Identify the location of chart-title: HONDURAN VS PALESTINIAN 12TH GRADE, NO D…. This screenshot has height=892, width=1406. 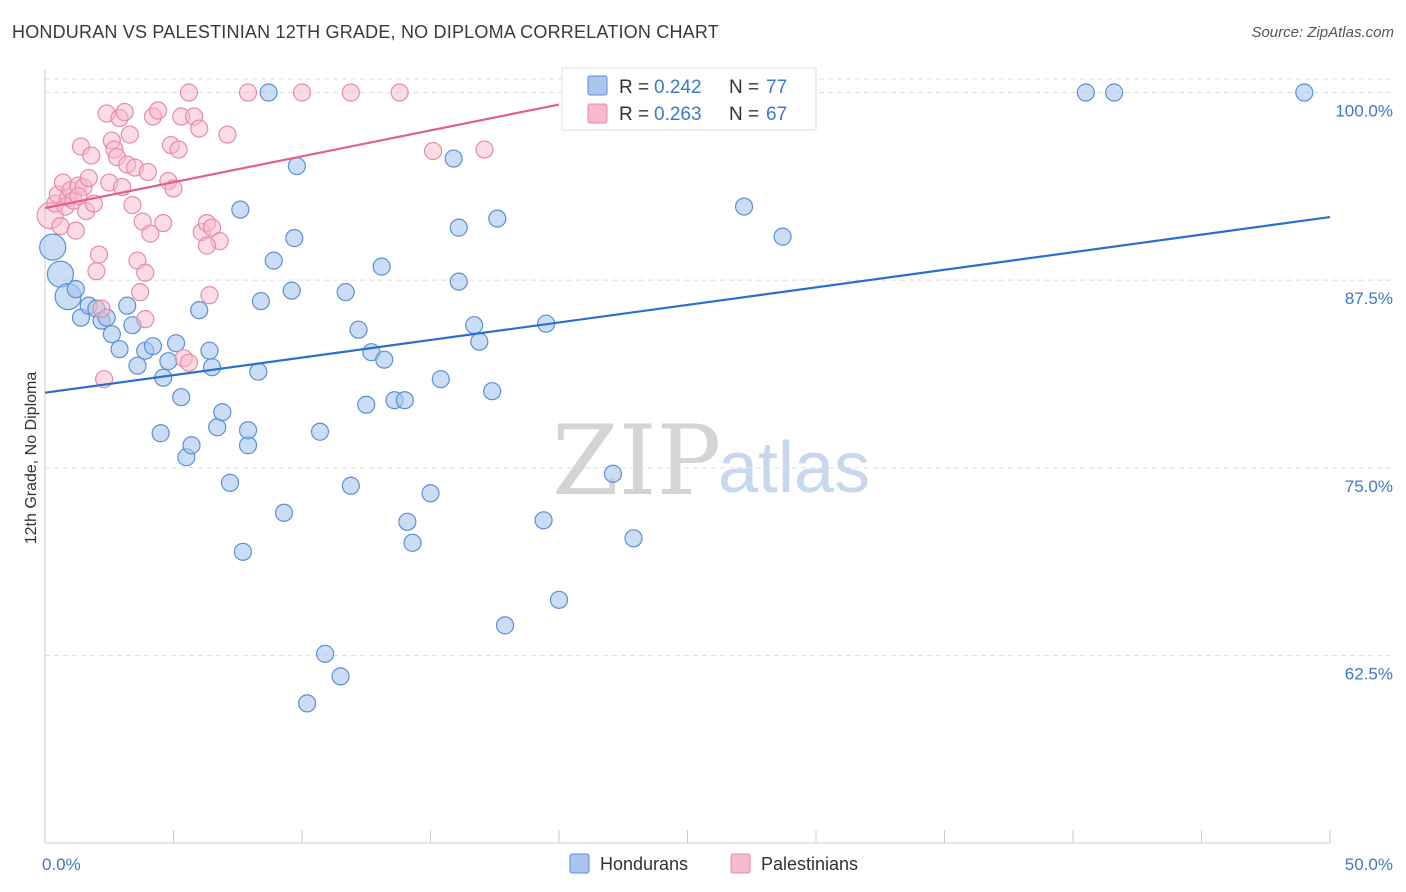
(365, 32).